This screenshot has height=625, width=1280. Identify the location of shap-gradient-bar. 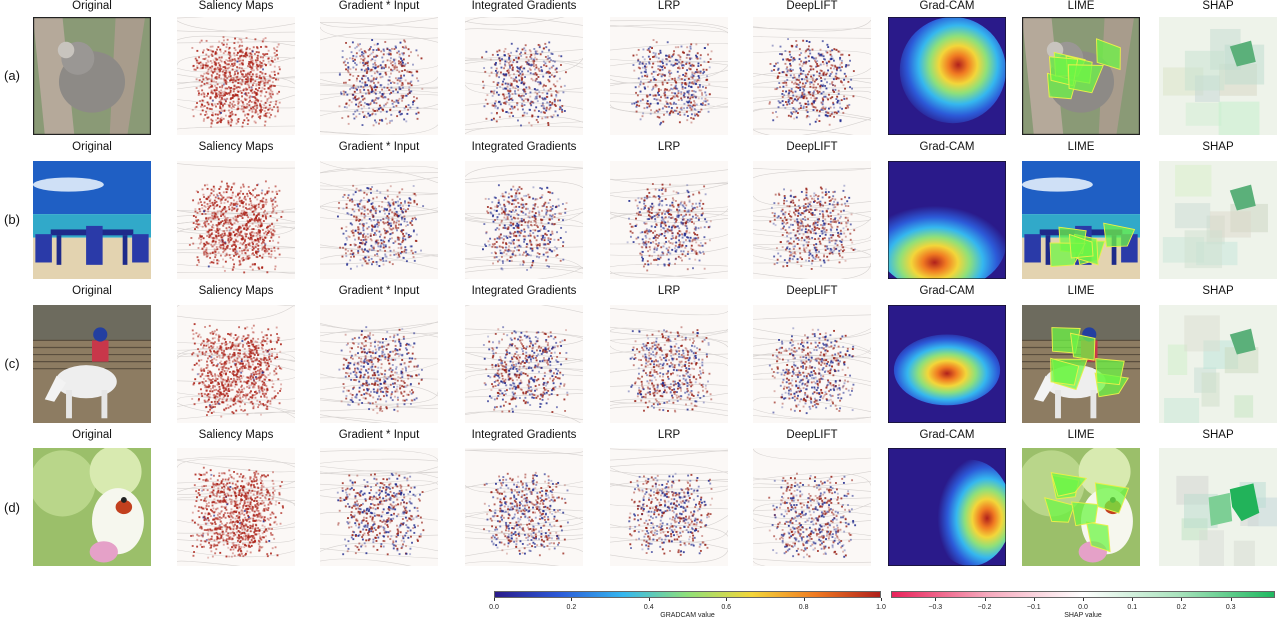
(1083, 594).